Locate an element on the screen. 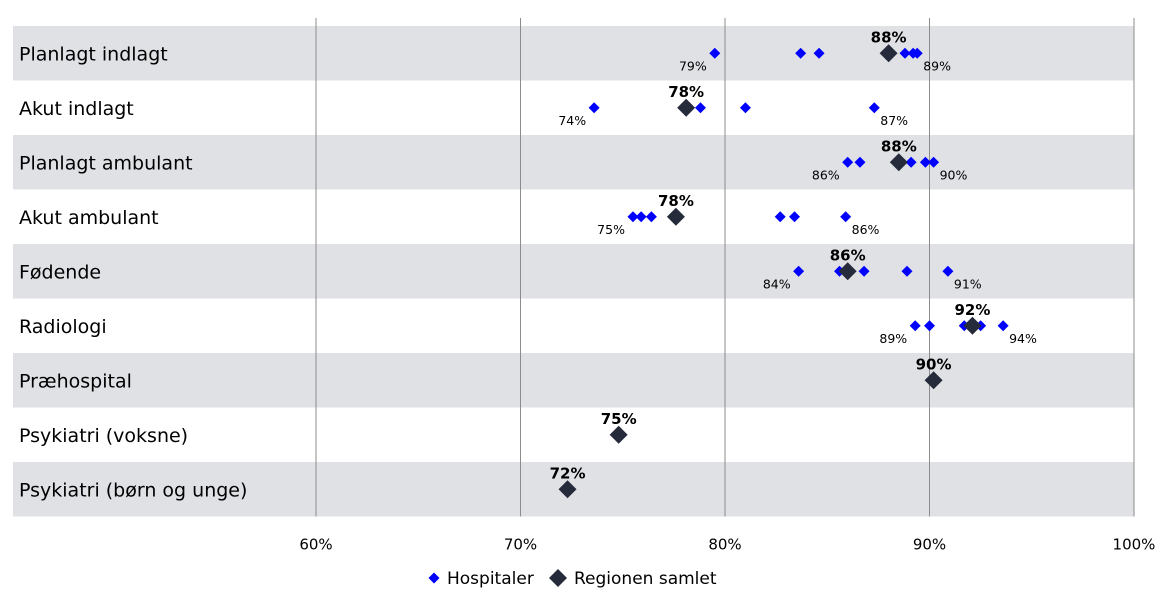  x-tick-label: 100% is located at coordinates (1134, 545).